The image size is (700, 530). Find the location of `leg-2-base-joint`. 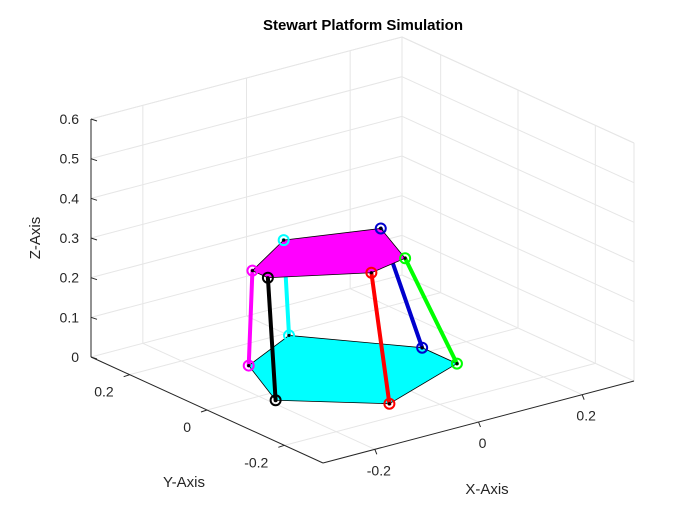

leg-2-base-joint is located at coordinates (456, 363).